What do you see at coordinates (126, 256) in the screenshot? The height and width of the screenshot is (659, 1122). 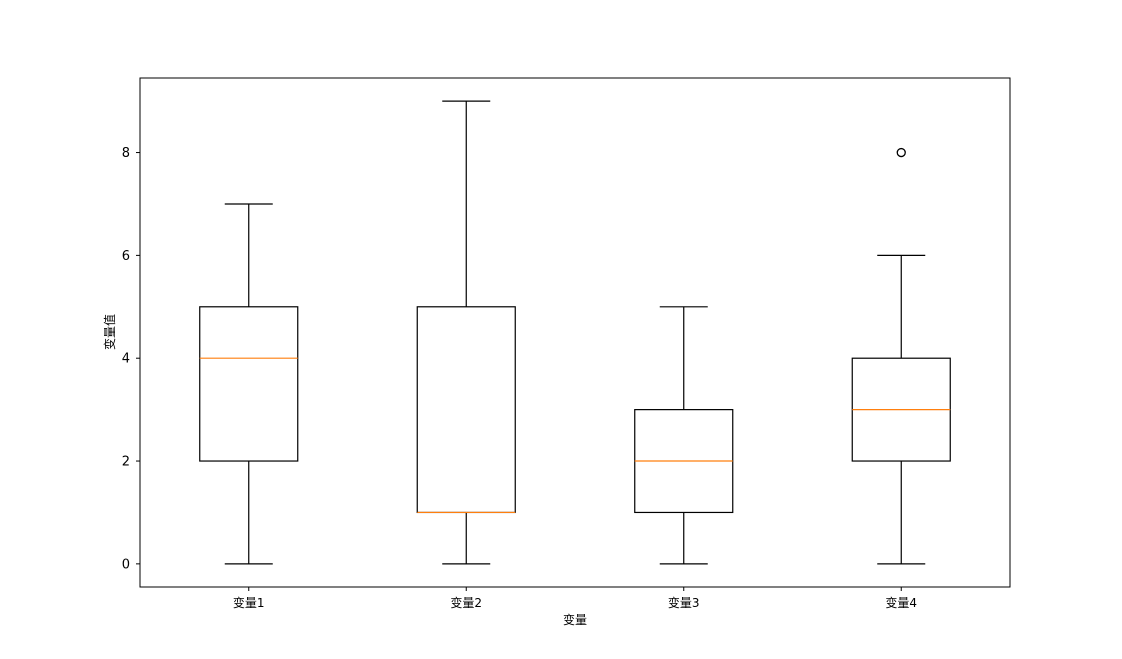 I see `y-tick-label: 6` at bounding box center [126, 256].